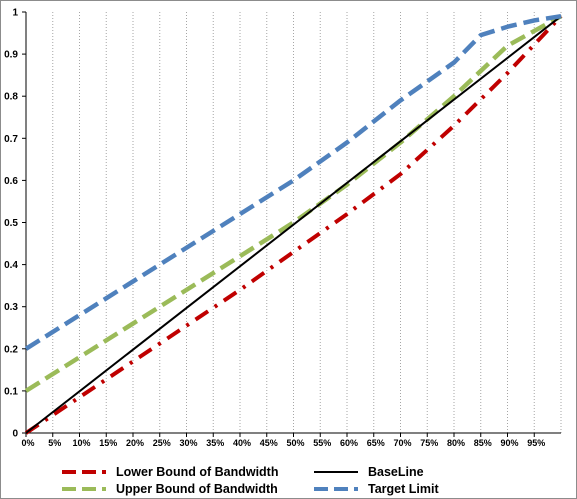 This screenshot has width=577, height=499. Describe the element at coordinates (135, 443) in the screenshot. I see `x-tick-label: 20%` at that location.